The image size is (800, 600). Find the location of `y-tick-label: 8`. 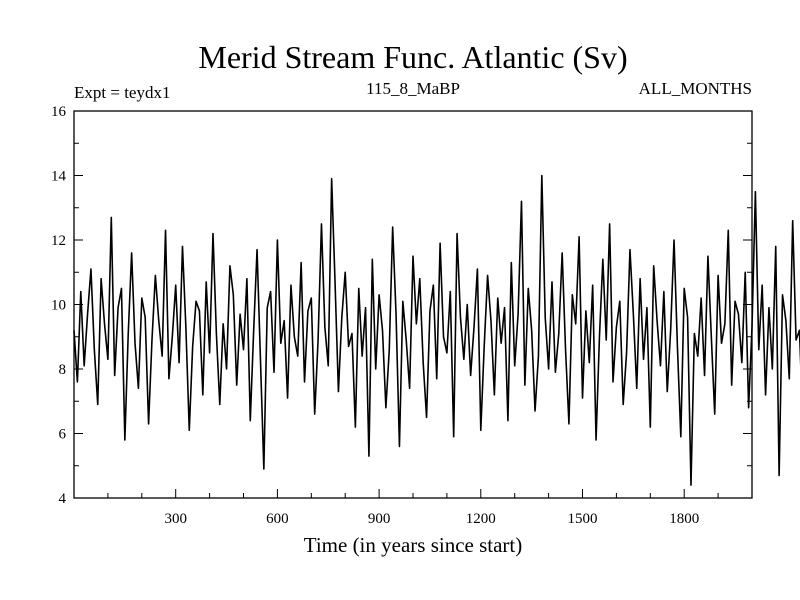

y-tick-label: 8 is located at coordinates (63, 370).